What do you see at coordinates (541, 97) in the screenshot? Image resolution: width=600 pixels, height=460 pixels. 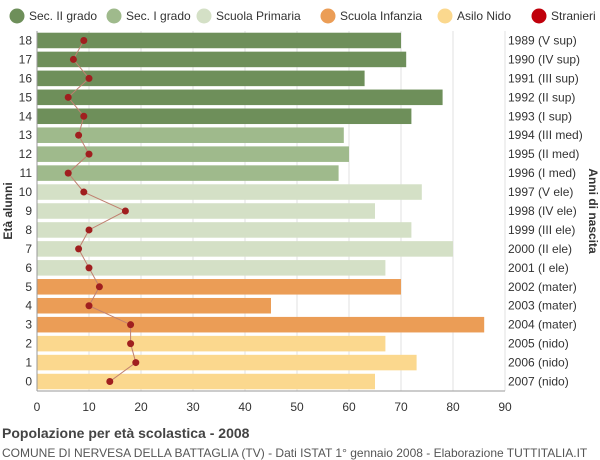 I see `birth-year-label: 1992 (II sup)` at bounding box center [541, 97].